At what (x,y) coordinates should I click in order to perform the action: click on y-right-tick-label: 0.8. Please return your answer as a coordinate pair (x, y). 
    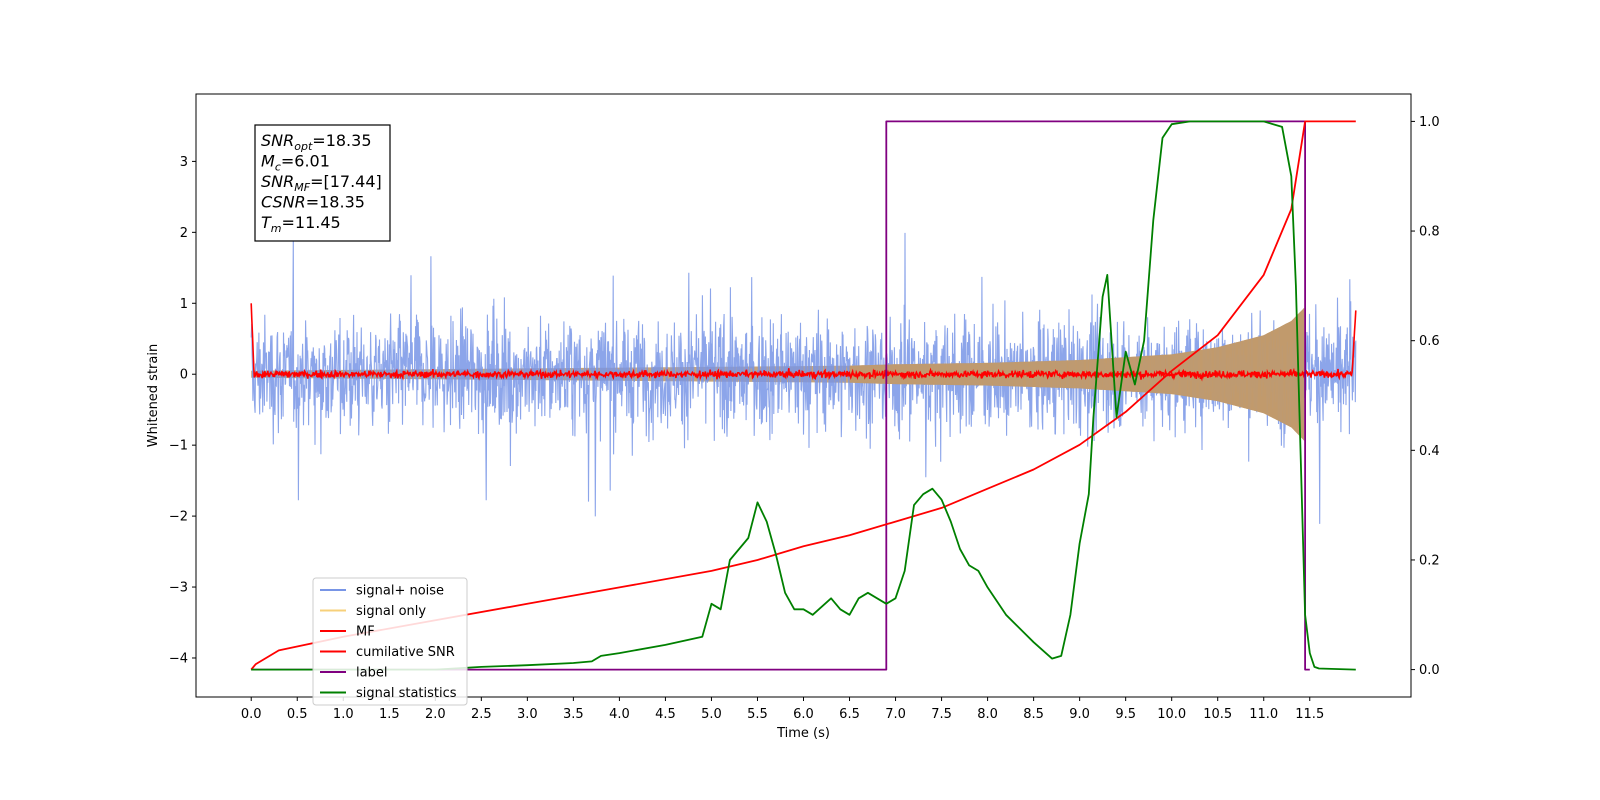
    Looking at the image, I should click on (1429, 232).